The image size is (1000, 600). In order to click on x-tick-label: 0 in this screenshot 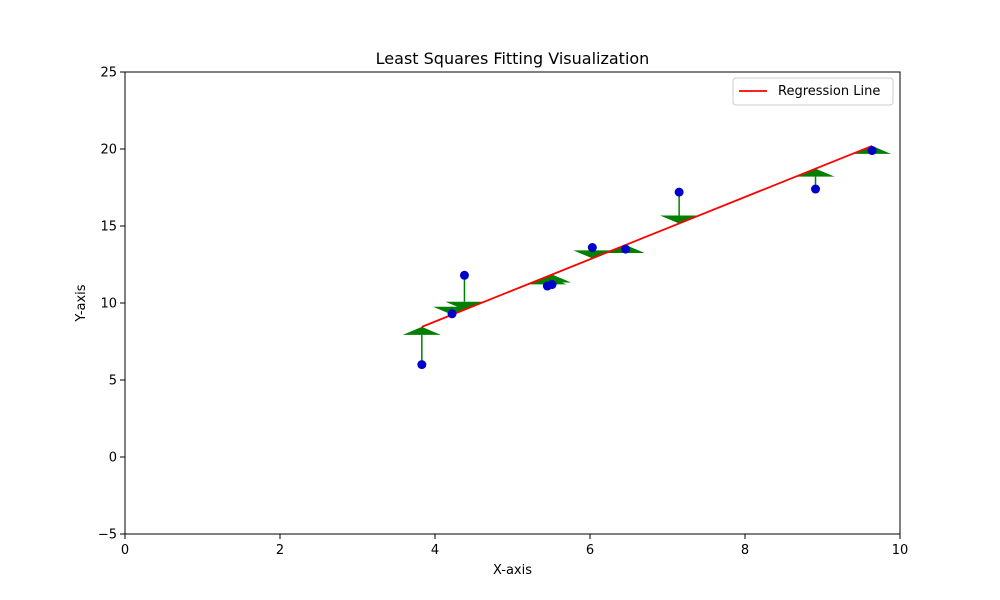, I will do `click(125, 550)`.